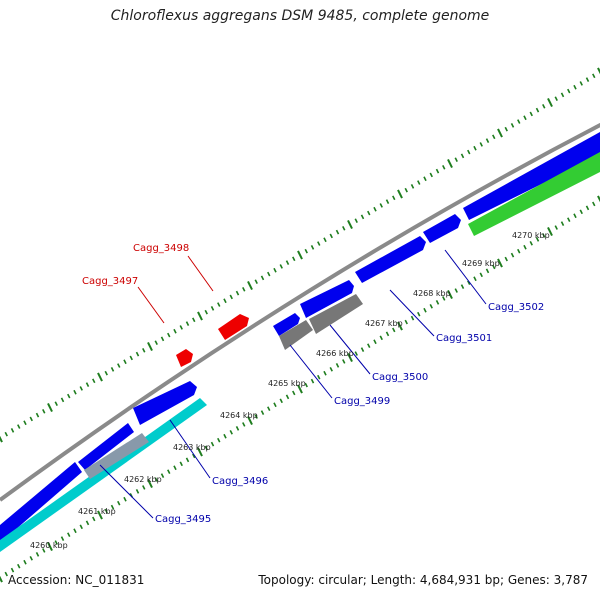 The height and width of the screenshot is (600, 600). I want to click on gene-cagg-3502a, so click(442, 228).